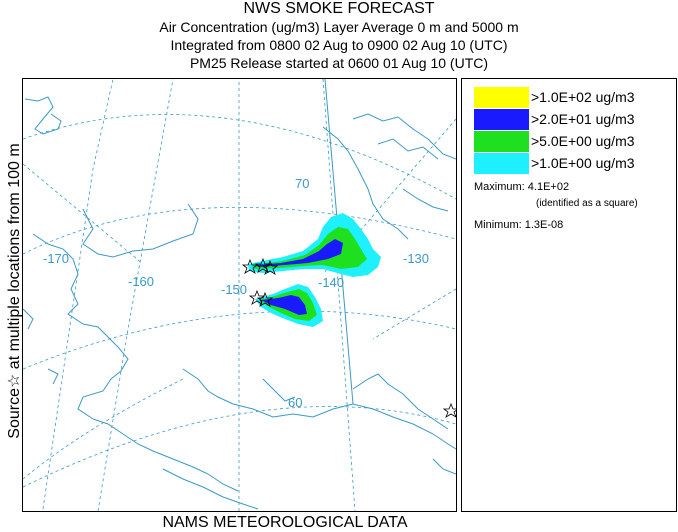 The height and width of the screenshot is (532, 678). I want to click on lon-line-m175, so click(83, 214).